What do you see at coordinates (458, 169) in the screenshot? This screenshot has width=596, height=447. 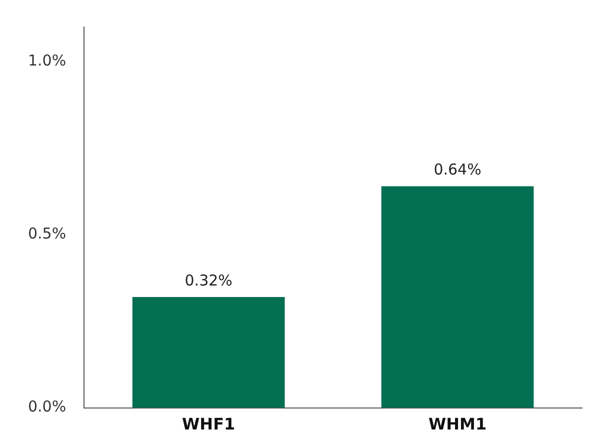 I see `data-label: 0.64%` at bounding box center [458, 169].